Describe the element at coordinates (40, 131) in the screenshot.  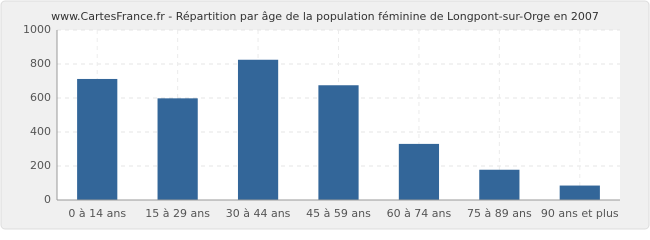
I see `y-tick-label: 400` at that location.